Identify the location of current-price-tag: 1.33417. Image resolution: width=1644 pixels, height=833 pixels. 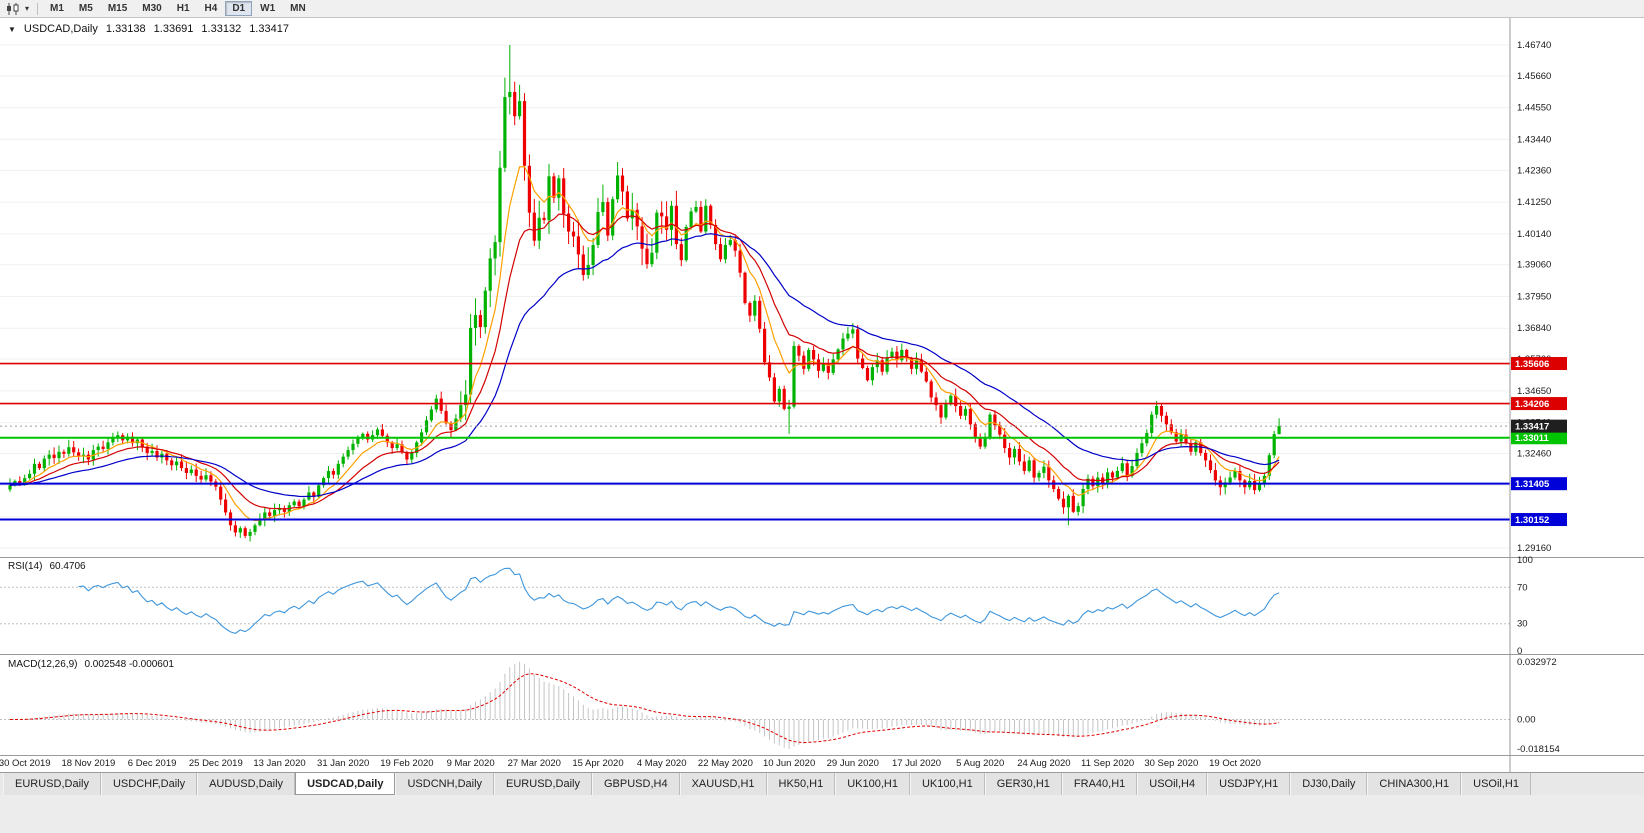
(1539, 426).